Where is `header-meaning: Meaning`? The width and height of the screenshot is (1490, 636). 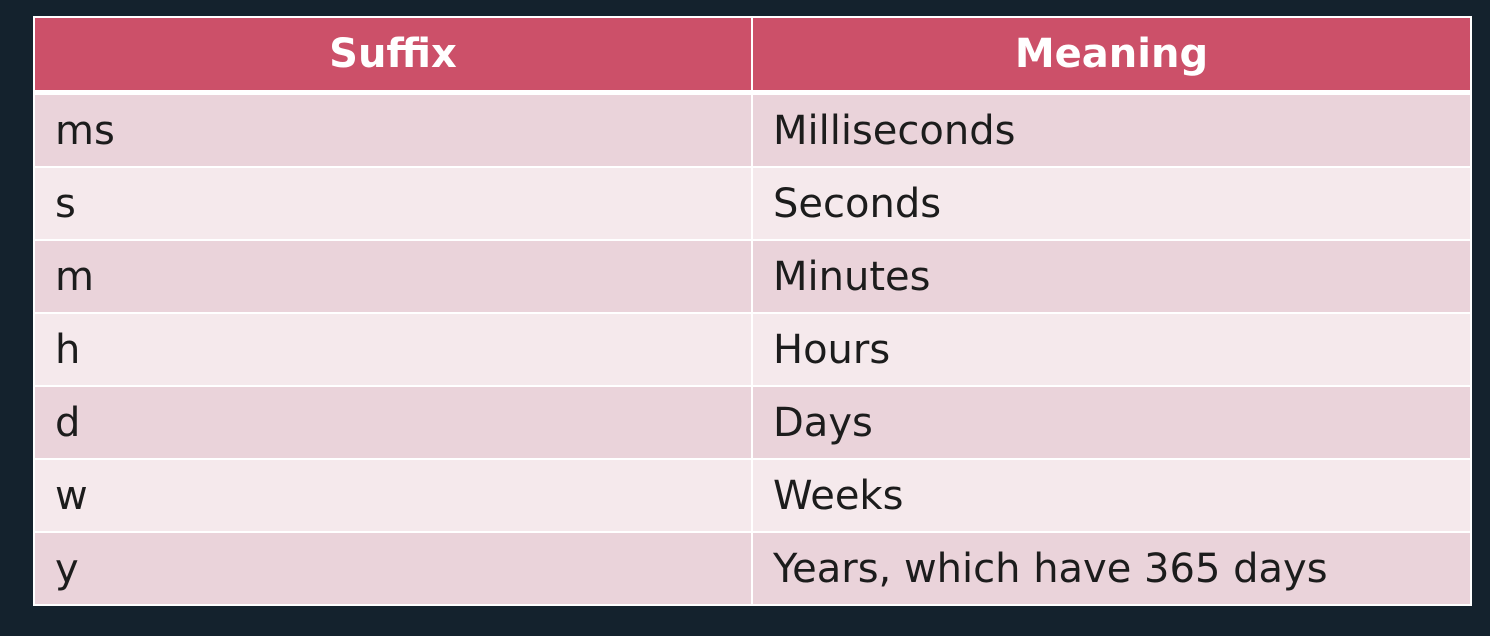
header-meaning: Meaning is located at coordinates (1111, 55).